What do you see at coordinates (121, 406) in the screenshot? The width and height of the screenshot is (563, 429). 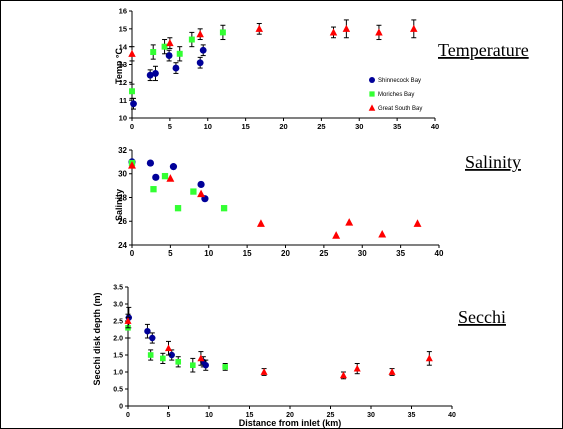 I see `y-tick-label: 0` at bounding box center [121, 406].